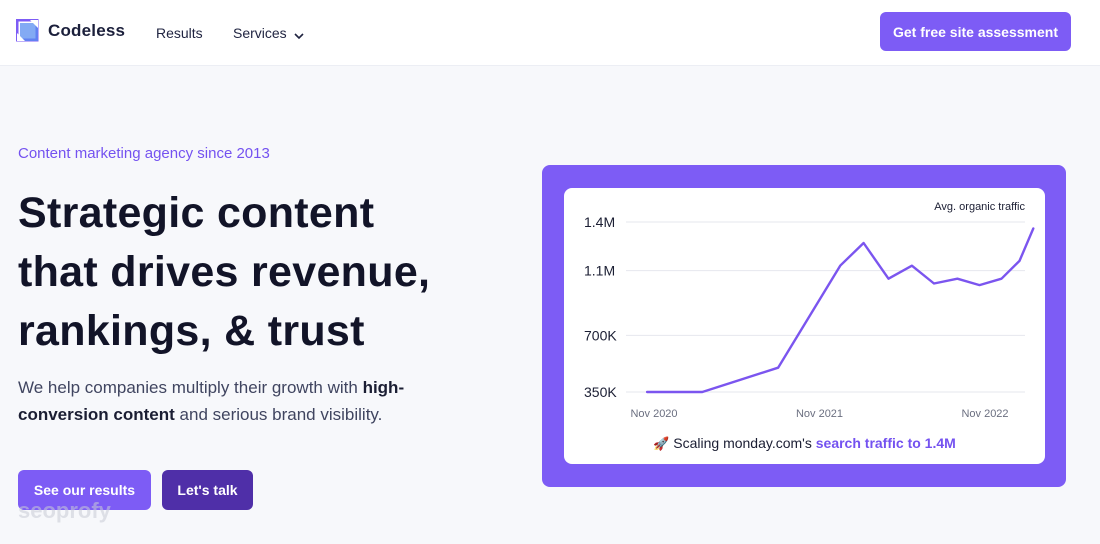 This screenshot has width=1100, height=544. Describe the element at coordinates (599, 271) in the screenshot. I see `y-tick-label: 1.1M` at that location.